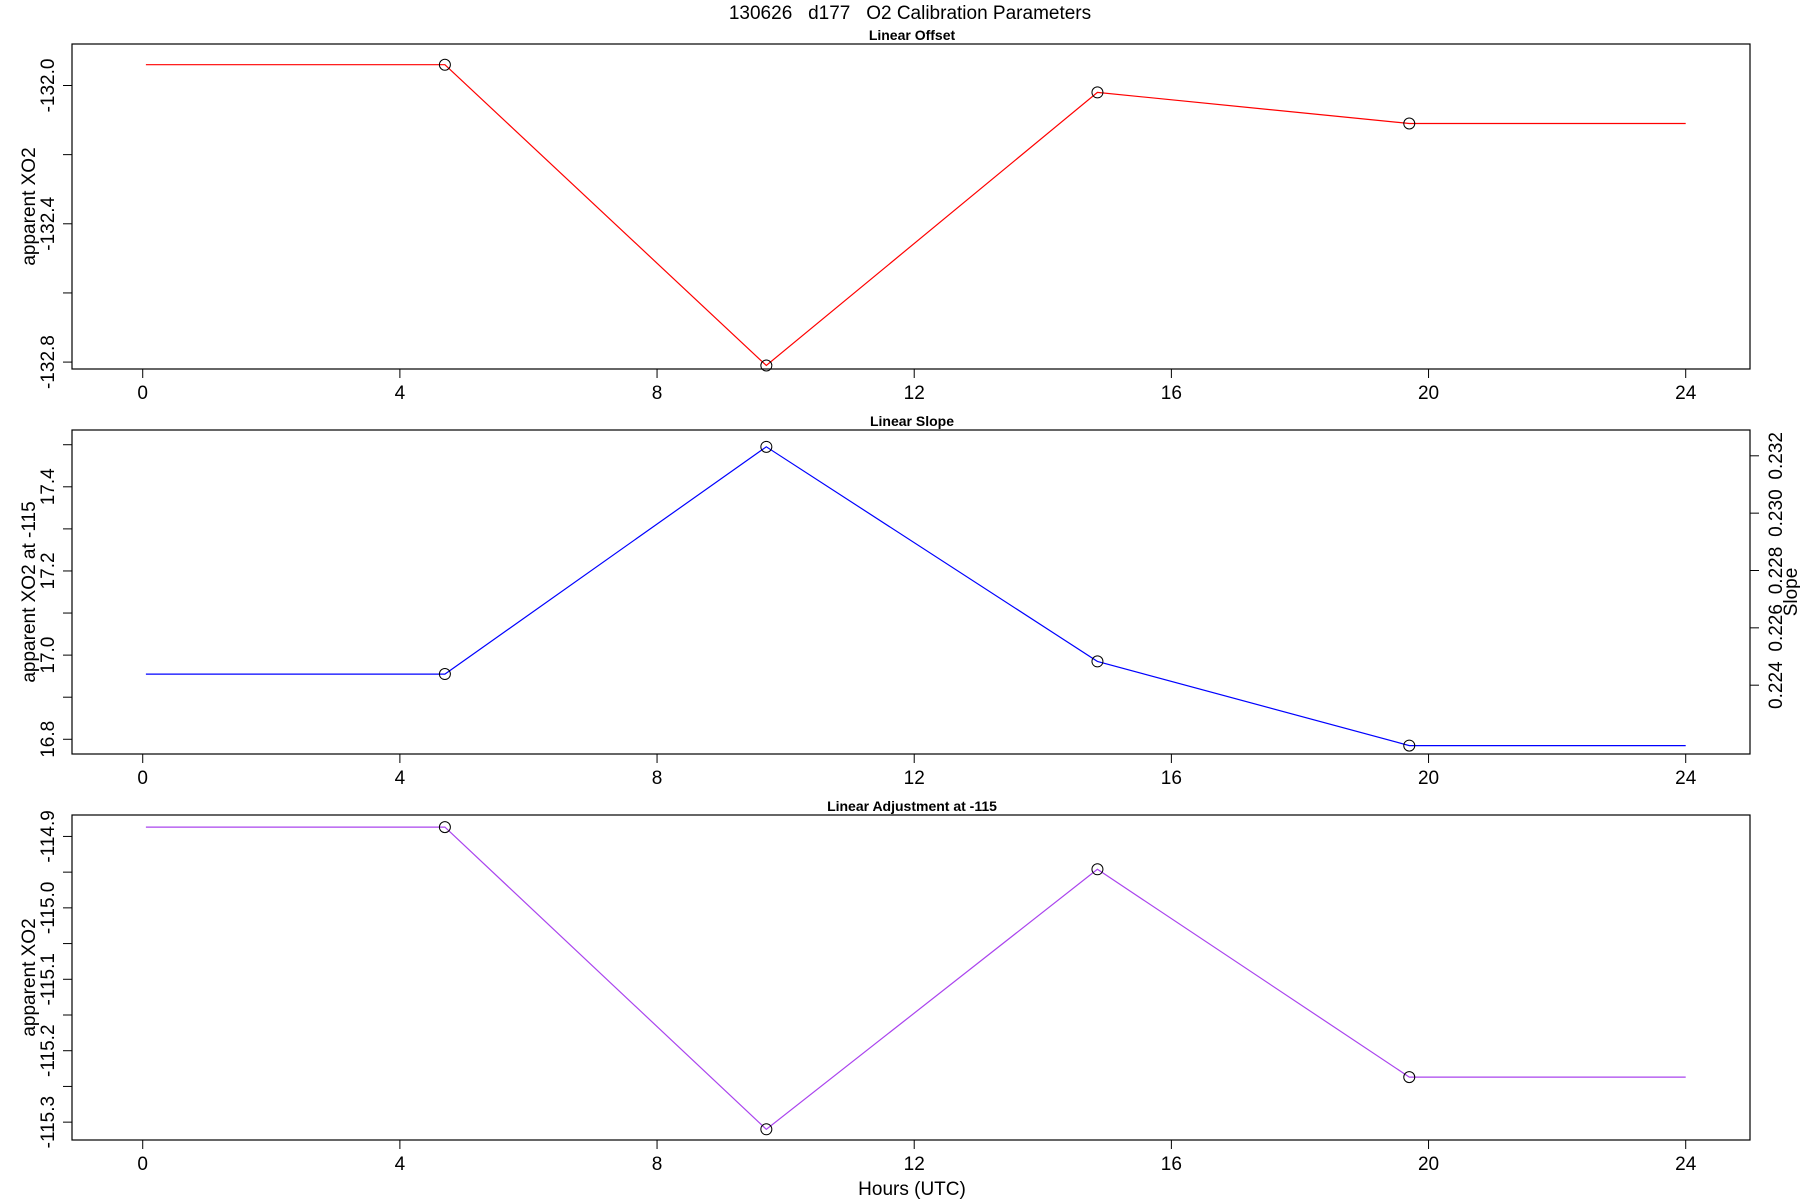 Image resolution: width=1800 pixels, height=1200 pixels. I want to click on y-tick-label: -115.3, so click(48, 1122).